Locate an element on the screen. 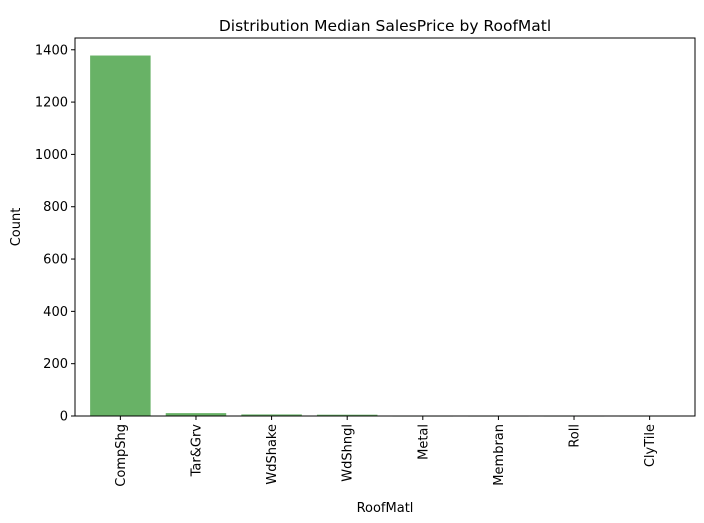 The height and width of the screenshot is (523, 704). y-tick-label: 1200 is located at coordinates (51, 103).